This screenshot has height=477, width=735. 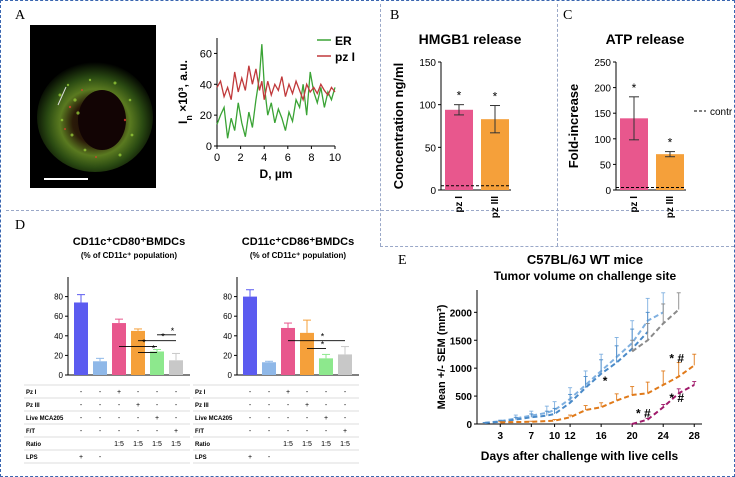 I want to click on y-tick-label: 100, so click(x=427, y=106).